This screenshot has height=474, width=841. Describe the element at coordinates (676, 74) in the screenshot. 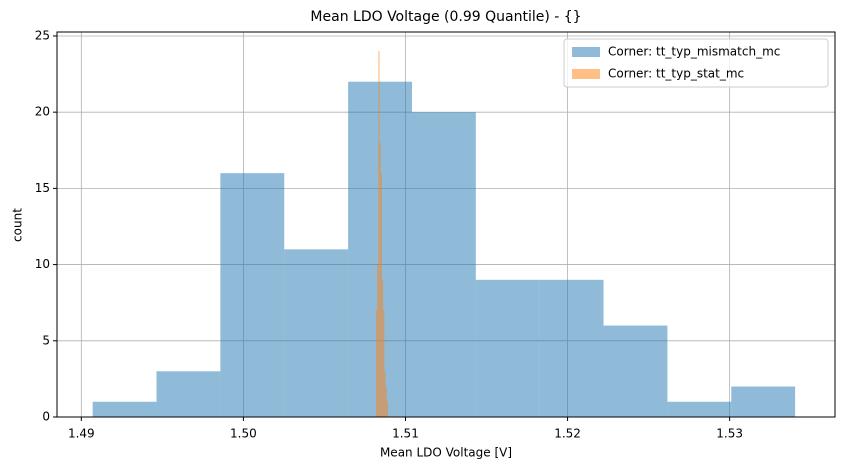

I see `legend-label: Corner: tt_typ_stat_mc` at that location.